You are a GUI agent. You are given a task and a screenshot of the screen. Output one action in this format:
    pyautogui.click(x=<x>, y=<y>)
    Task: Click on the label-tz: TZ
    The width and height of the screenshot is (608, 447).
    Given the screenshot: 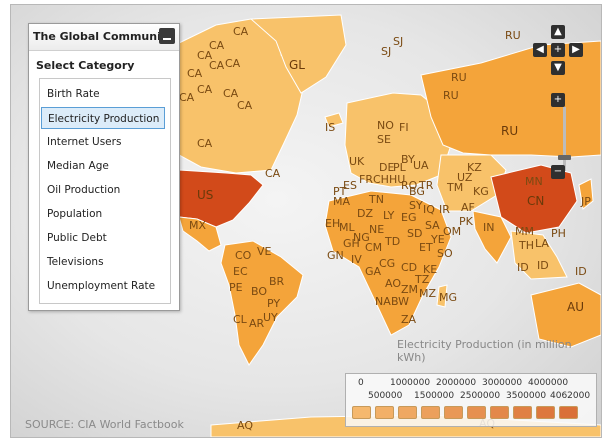 What is the action you would take?
    pyautogui.click(x=422, y=279)
    